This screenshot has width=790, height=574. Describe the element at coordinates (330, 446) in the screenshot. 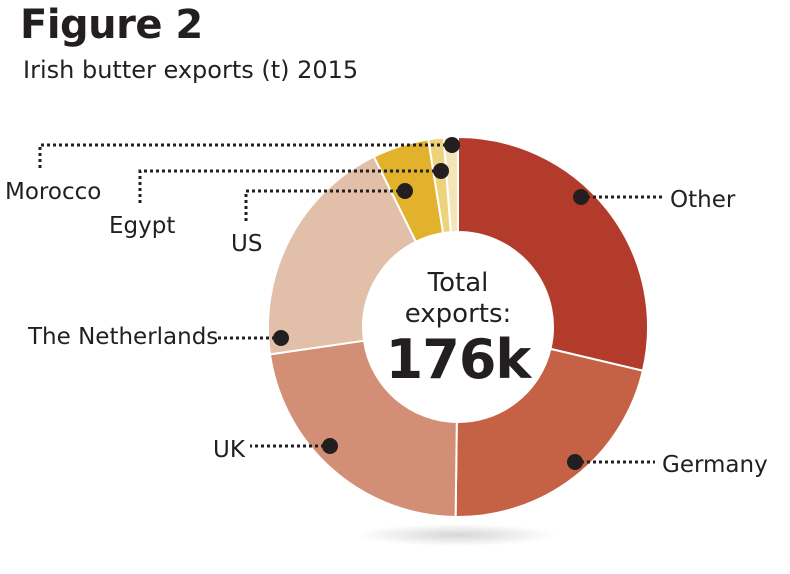

I see `marker-dot-uk` at that location.